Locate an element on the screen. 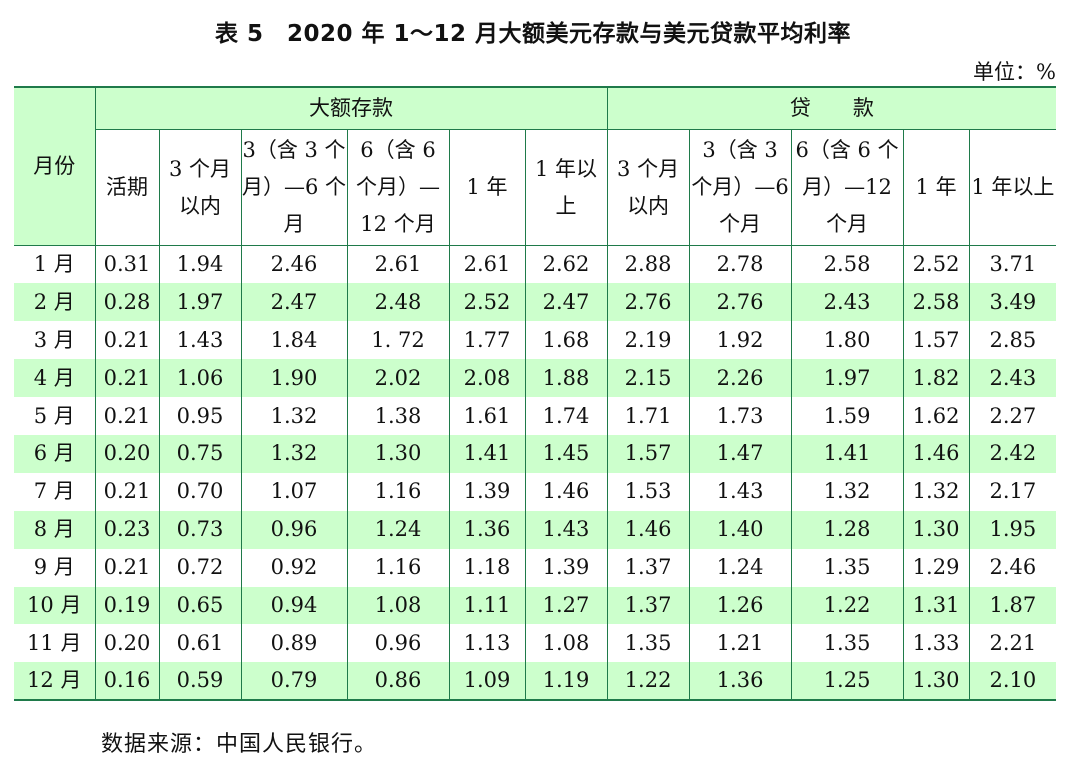 The image size is (1066, 772). deposit-rate-cell: 1.97 is located at coordinates (200, 302).